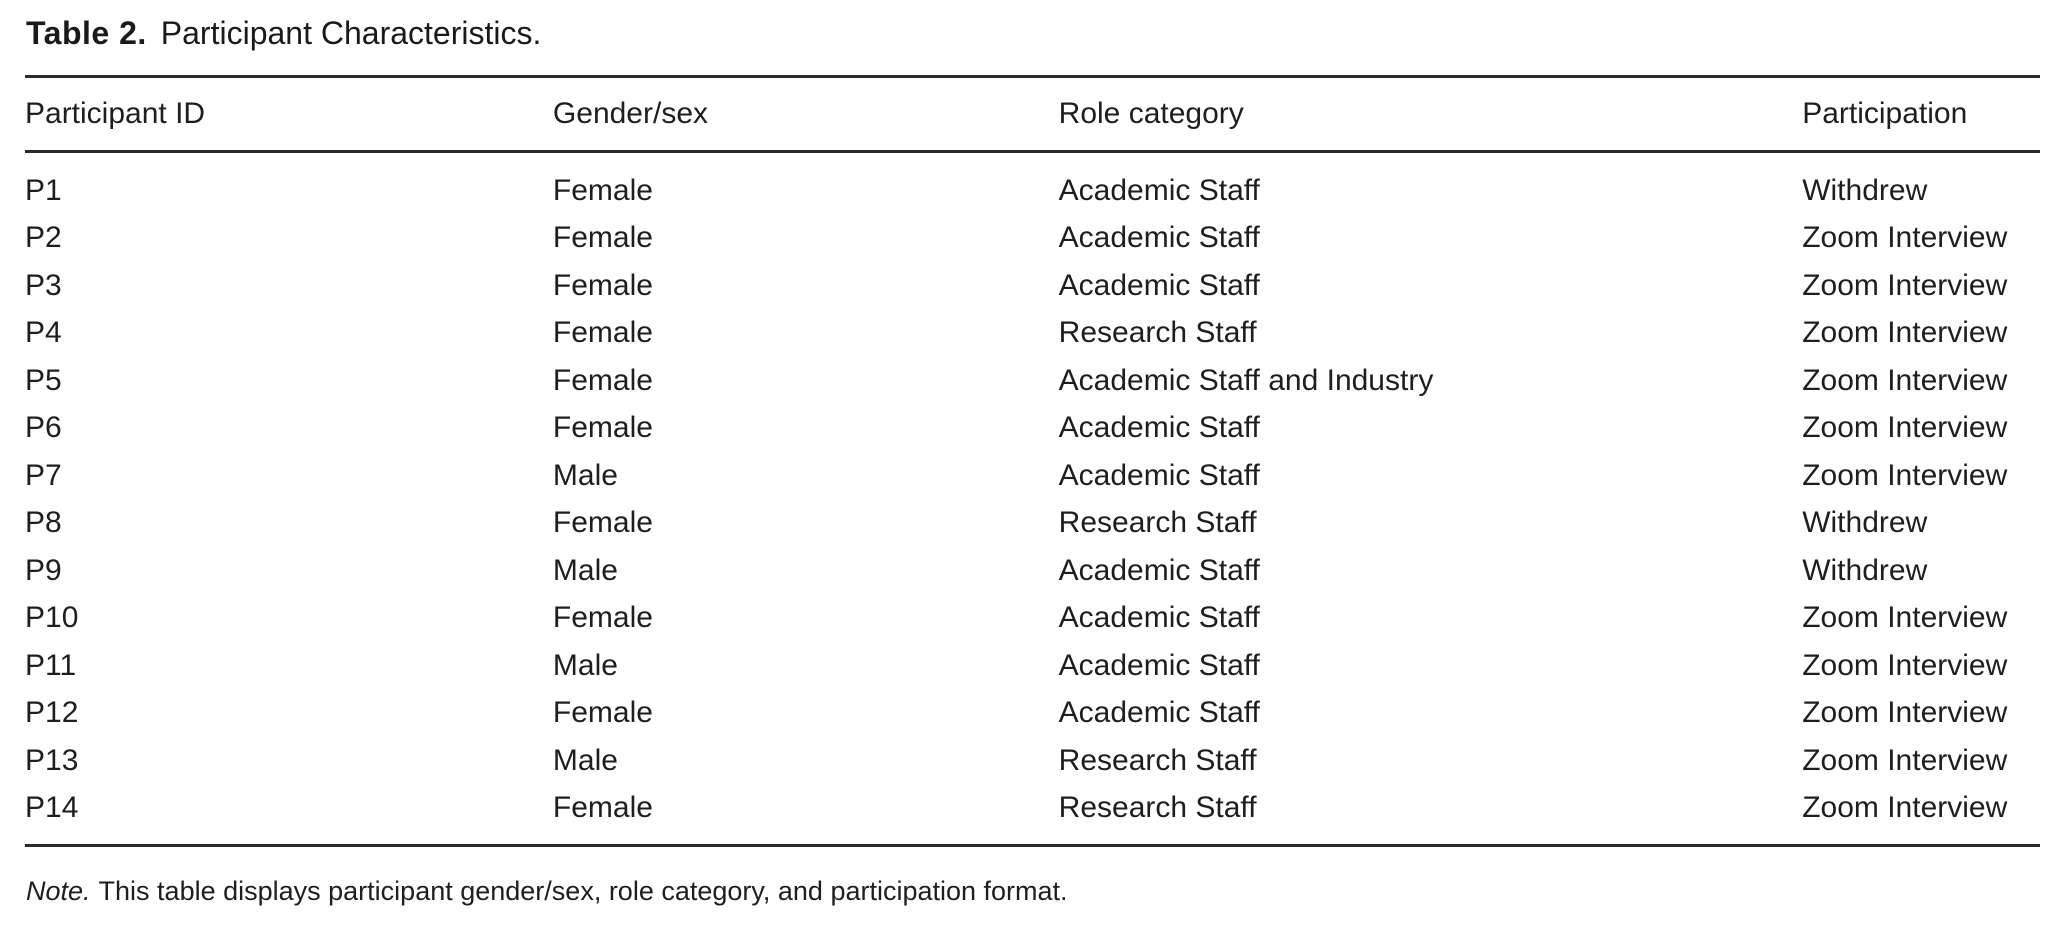 The width and height of the screenshot is (2065, 937). What do you see at coordinates (43, 570) in the screenshot?
I see `table-cell: P9` at bounding box center [43, 570].